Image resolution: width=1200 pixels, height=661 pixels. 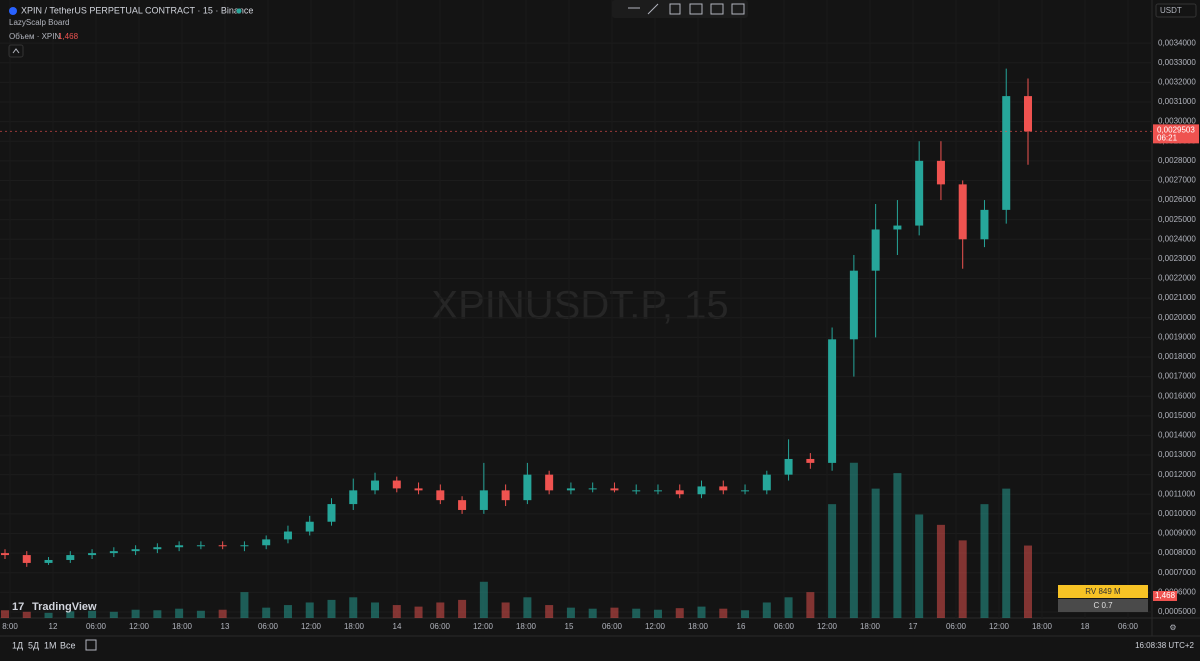 I want to click on tool-rect, so click(x=675, y=9).